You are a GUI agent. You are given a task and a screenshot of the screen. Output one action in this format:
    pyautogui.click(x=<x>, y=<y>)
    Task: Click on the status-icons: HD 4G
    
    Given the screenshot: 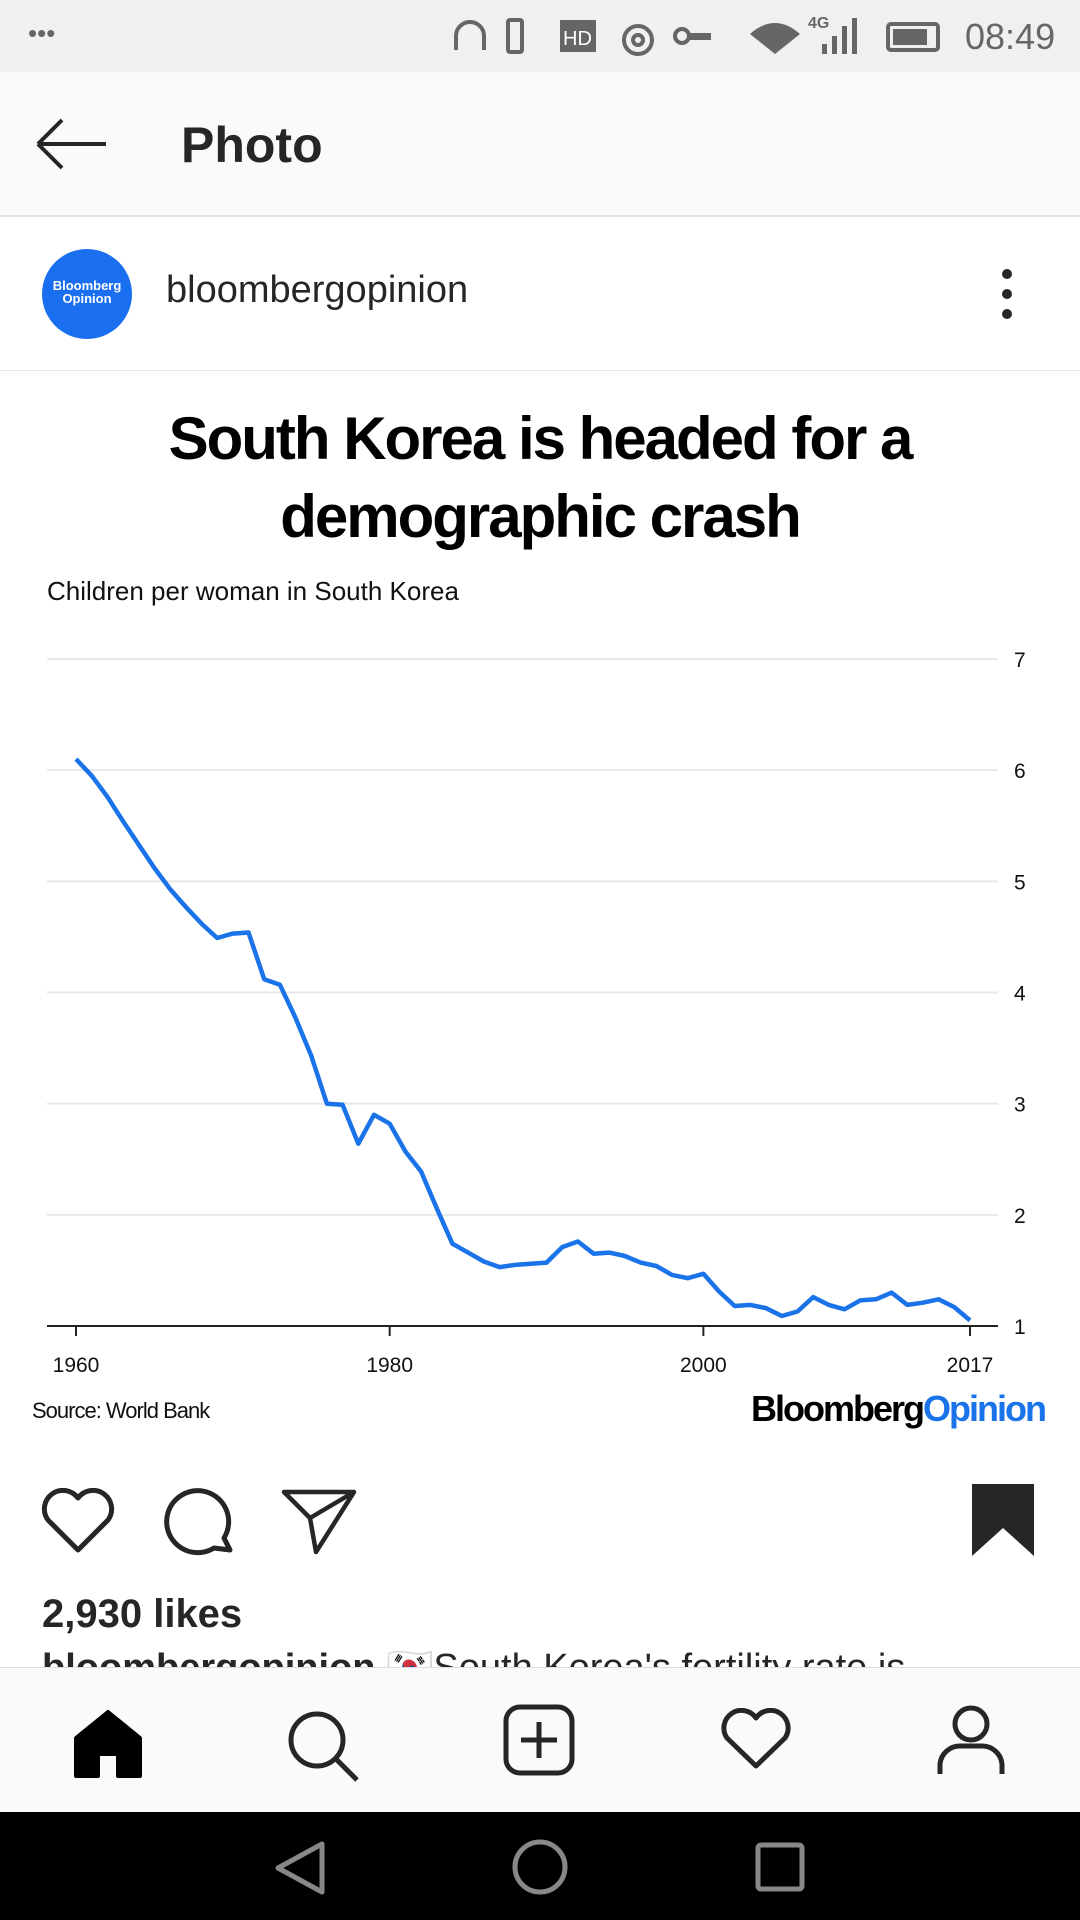 What is the action you would take?
    pyautogui.click(x=697, y=35)
    